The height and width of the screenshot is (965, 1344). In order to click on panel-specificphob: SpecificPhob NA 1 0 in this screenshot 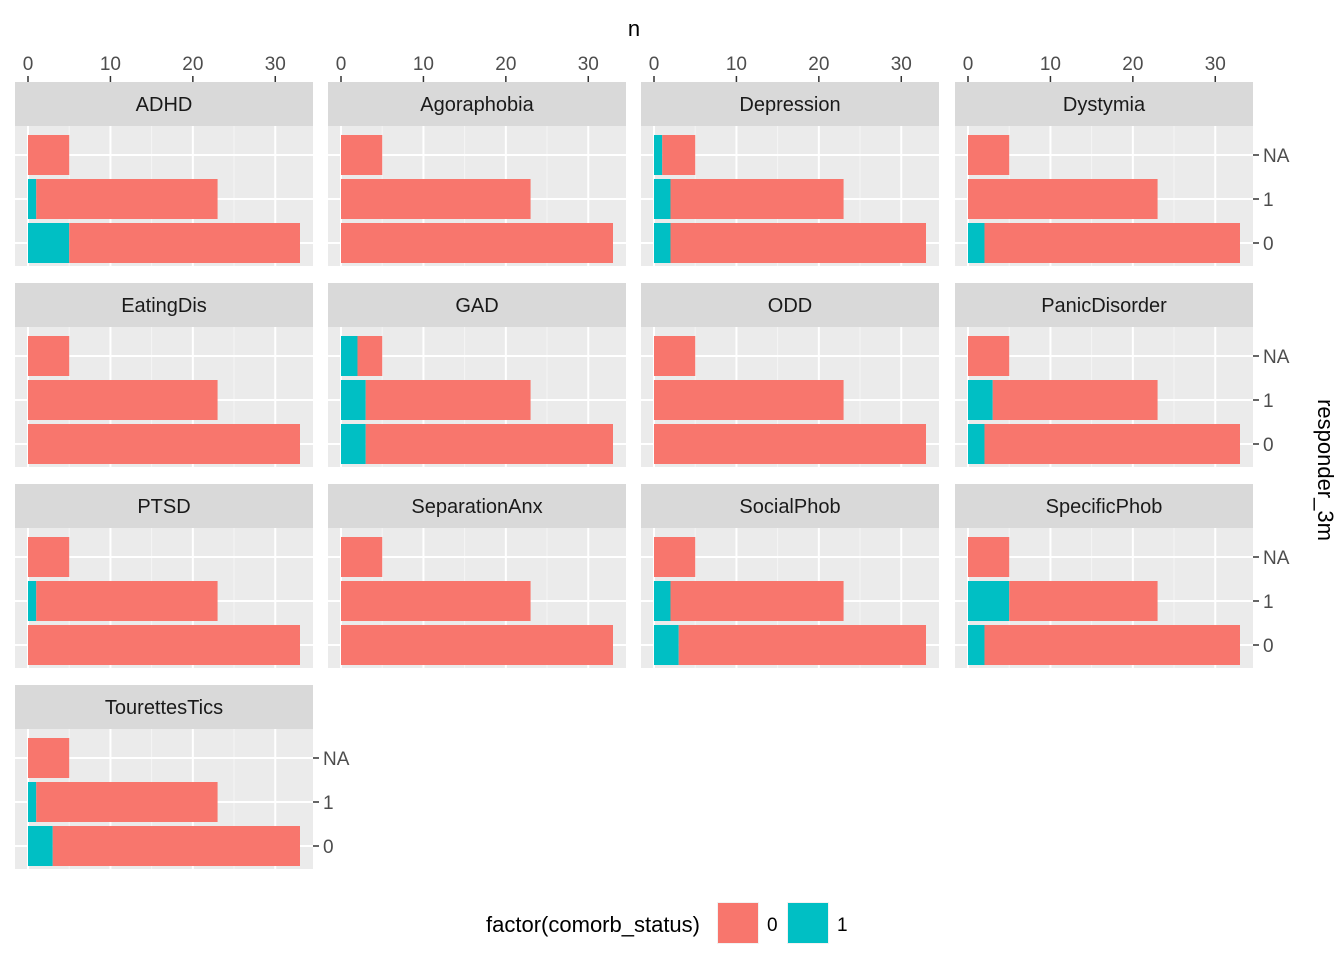, I will do `click(1122, 576)`.